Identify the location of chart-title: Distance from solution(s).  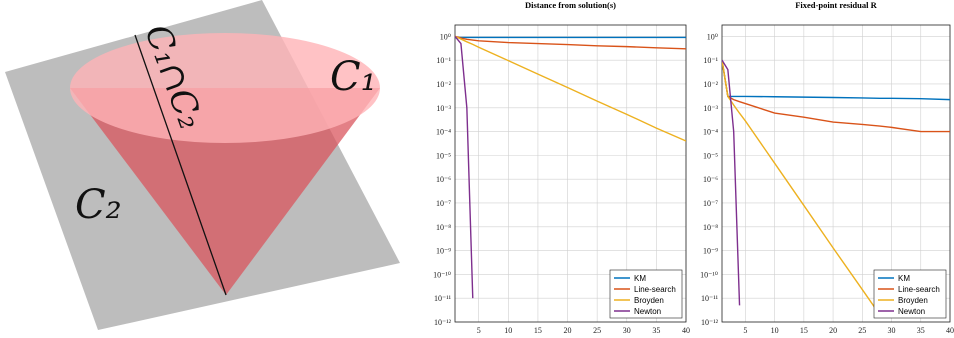
(570, 5).